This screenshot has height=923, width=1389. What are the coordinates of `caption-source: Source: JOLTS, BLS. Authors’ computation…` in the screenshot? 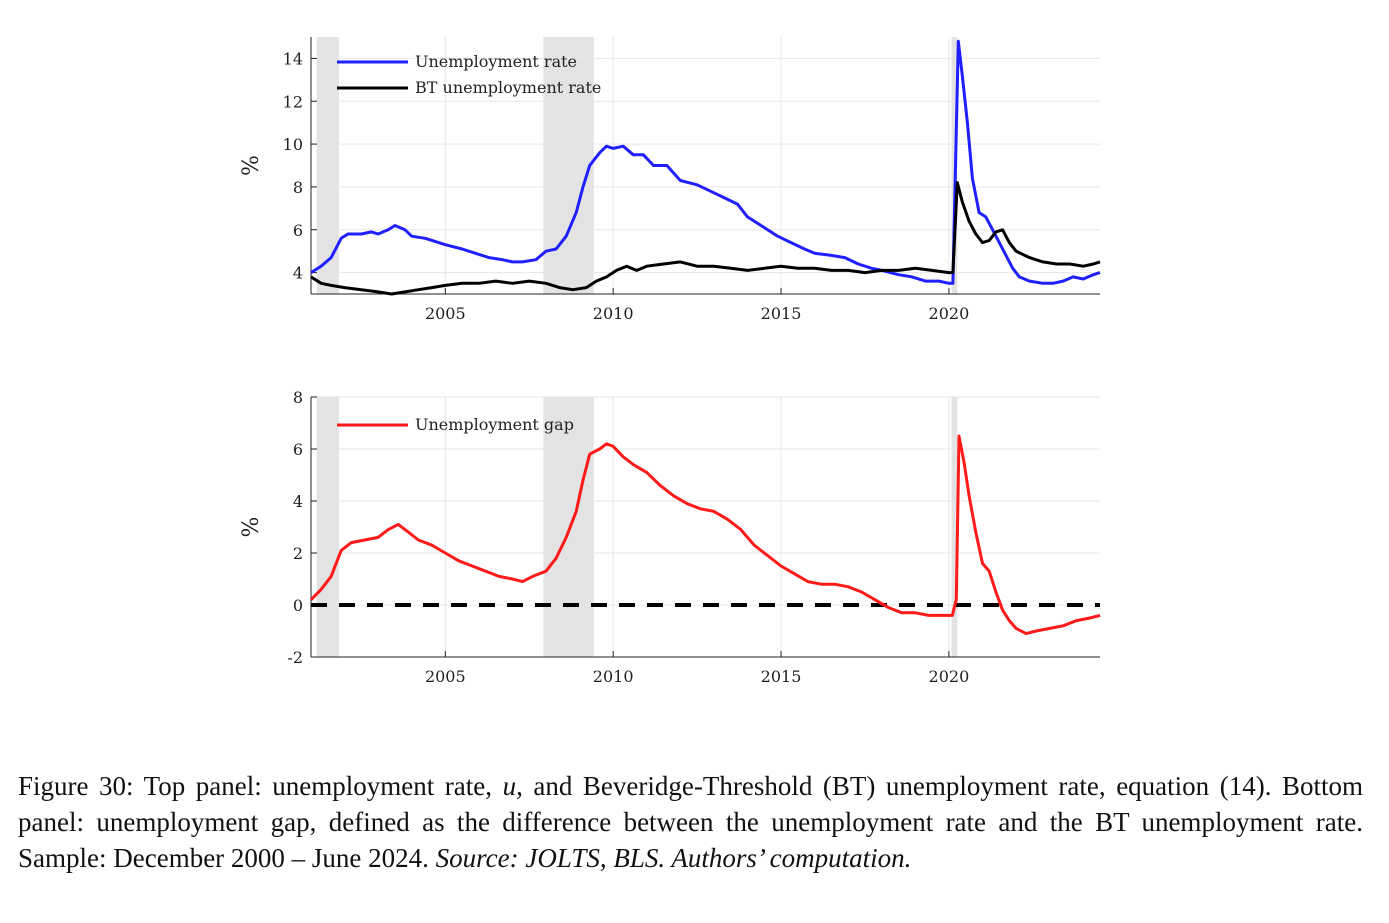 It's located at (673, 858).